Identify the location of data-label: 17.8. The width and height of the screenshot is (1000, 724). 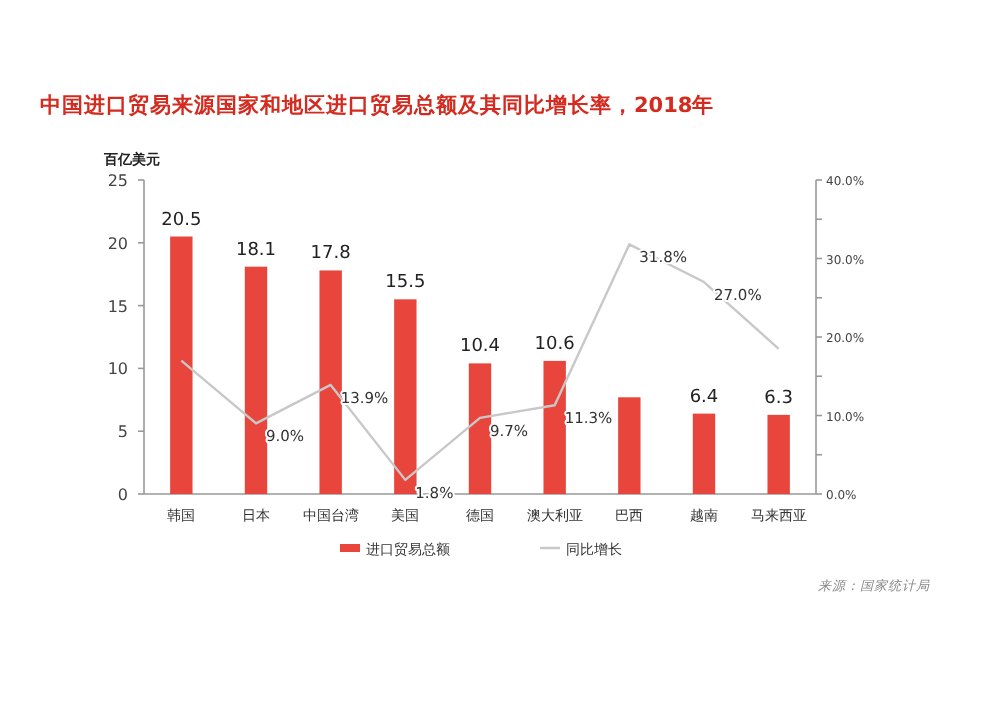
(331, 254).